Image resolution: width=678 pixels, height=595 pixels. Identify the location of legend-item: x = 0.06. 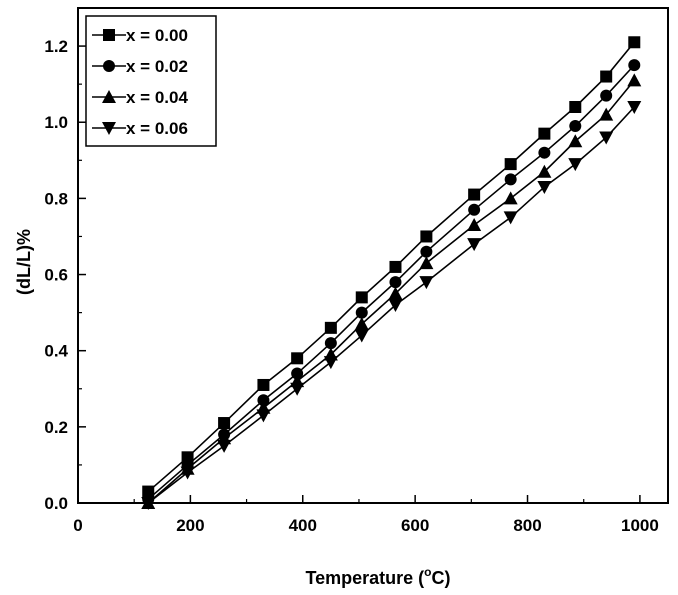
(140, 128).